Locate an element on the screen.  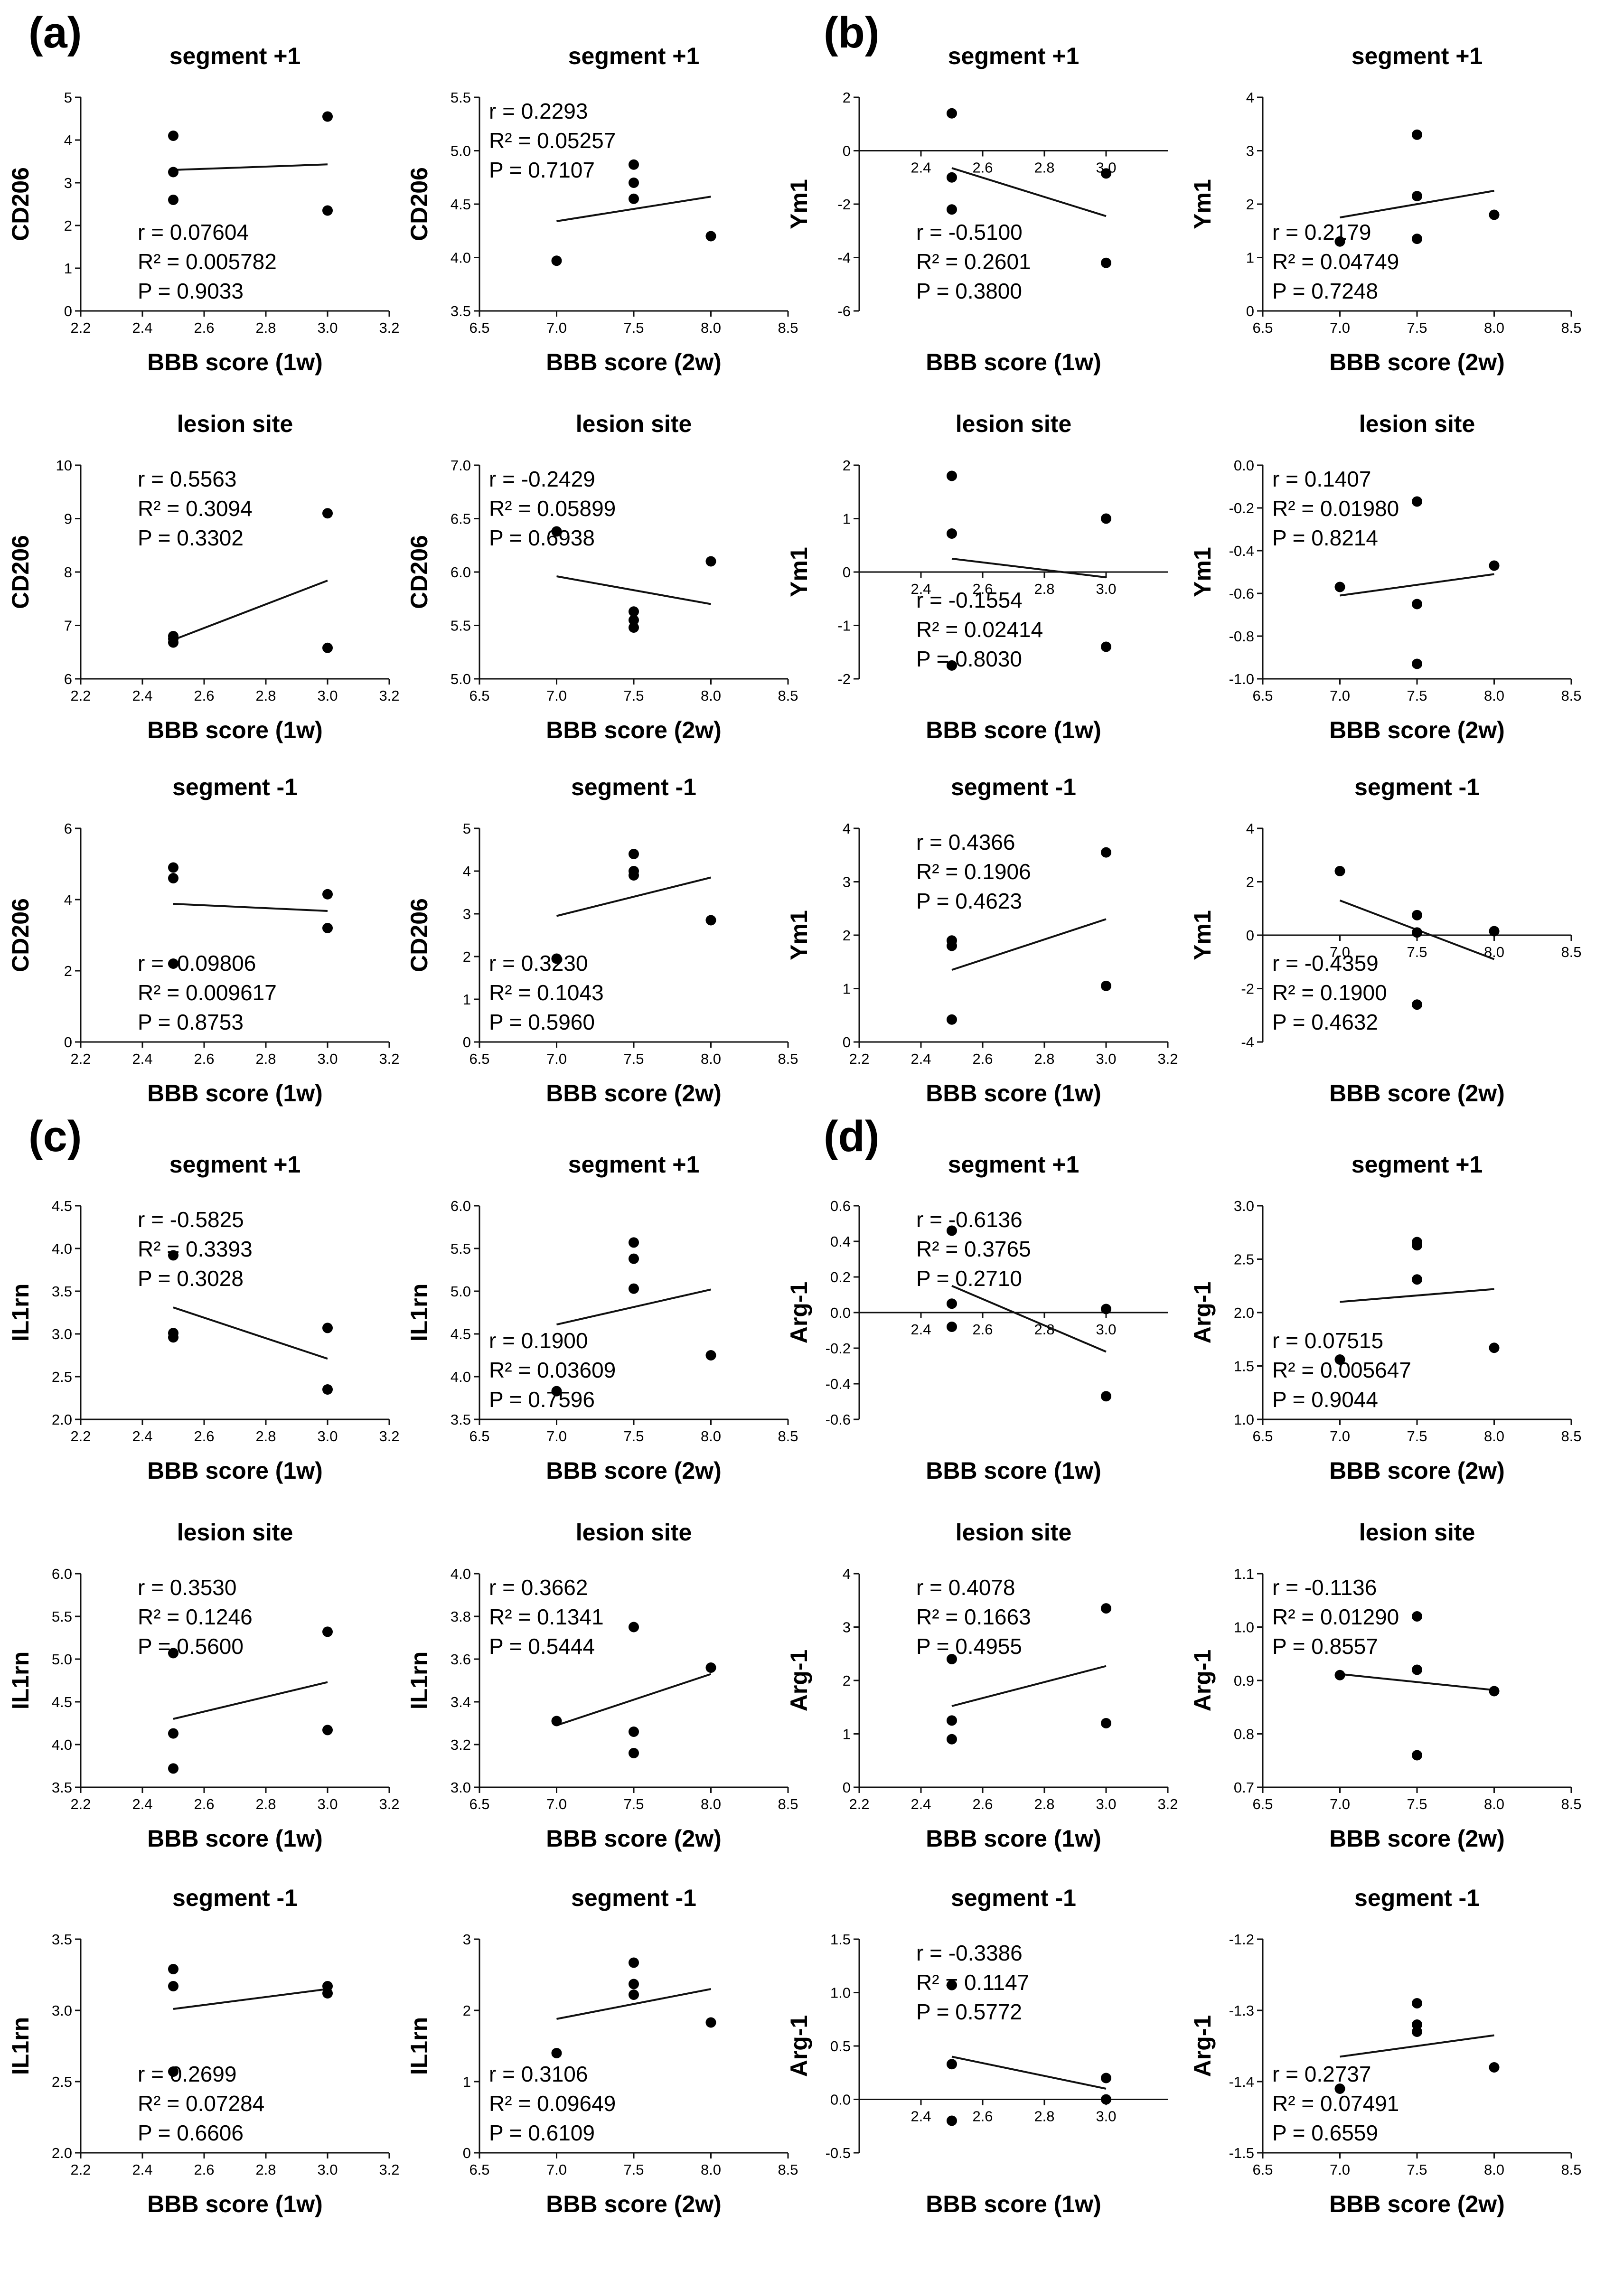
y-tick-label: 6.5 is located at coordinates (461, 519).